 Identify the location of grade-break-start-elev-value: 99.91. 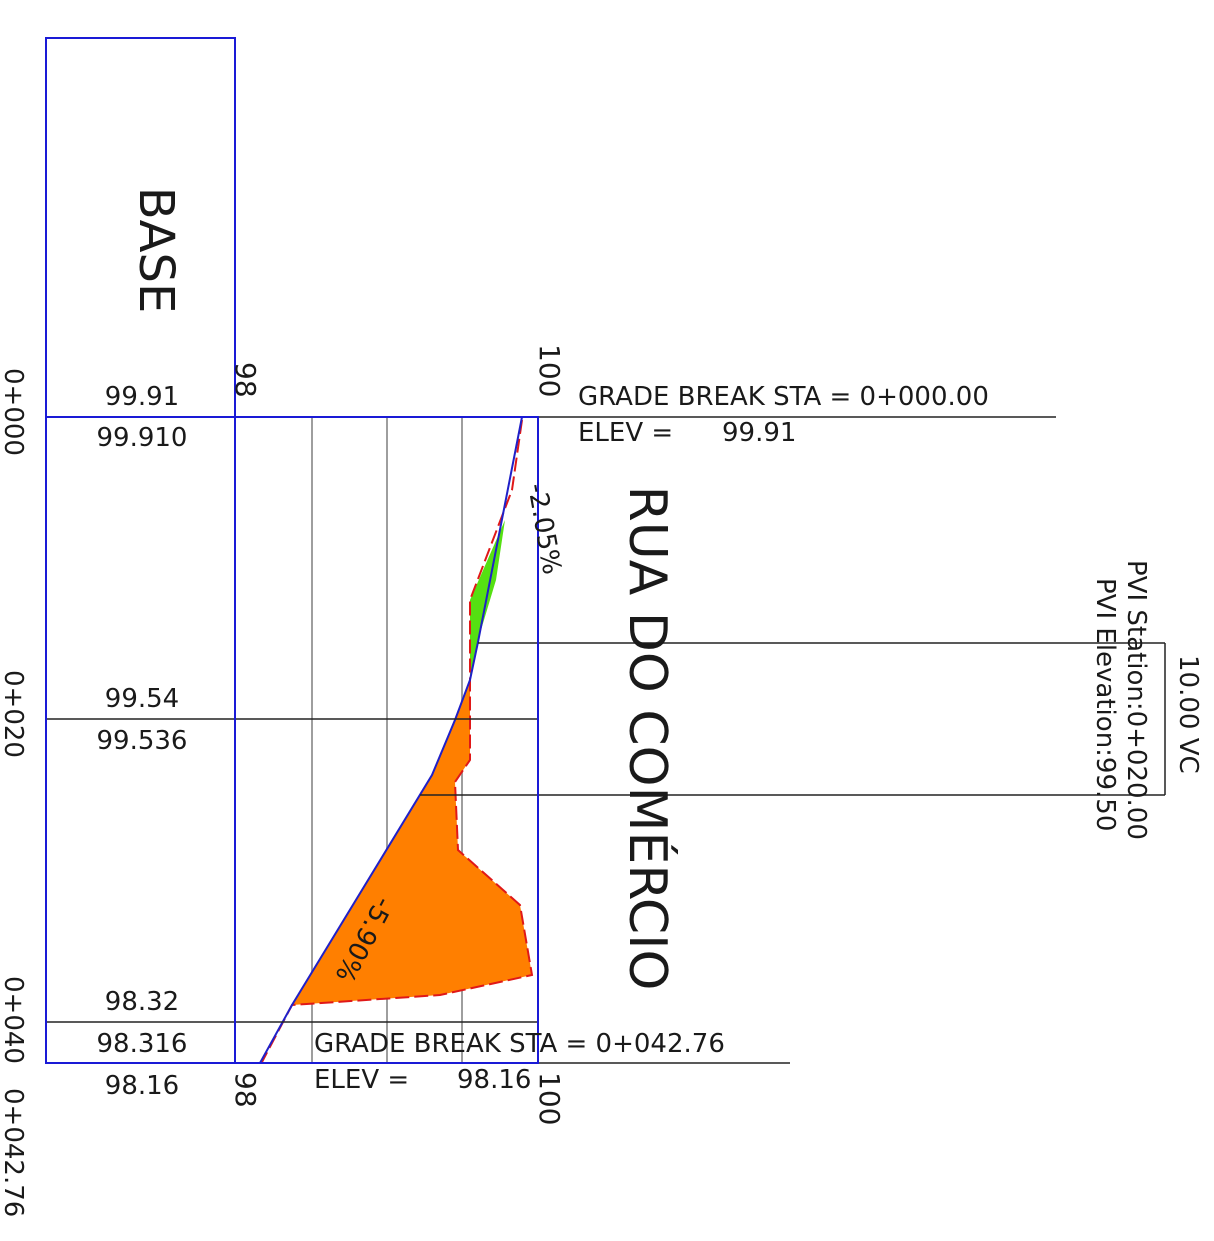
(759, 433).